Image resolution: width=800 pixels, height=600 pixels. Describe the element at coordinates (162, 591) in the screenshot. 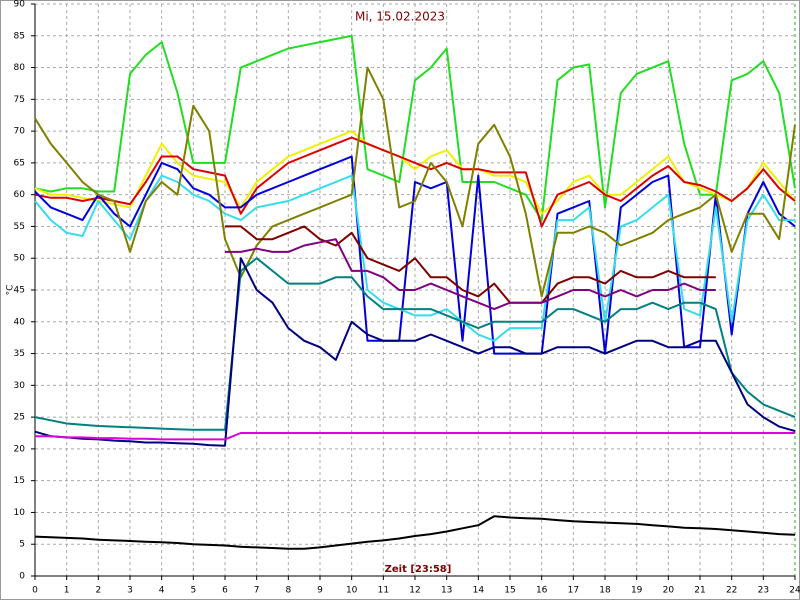

I see `x-tick-label: 4` at that location.